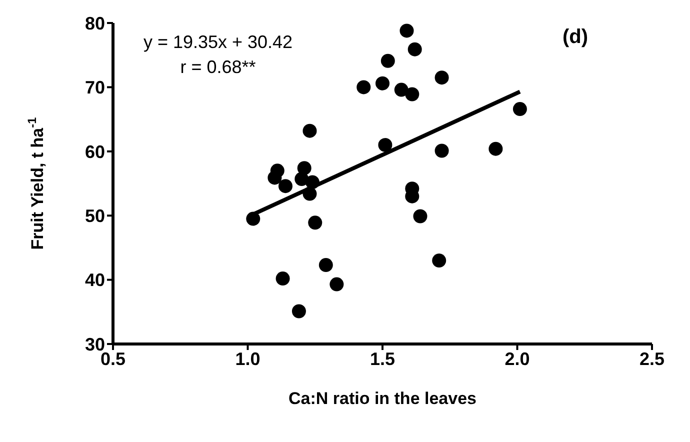  I want to click on x-tick-label: 1.0, so click(247, 358).